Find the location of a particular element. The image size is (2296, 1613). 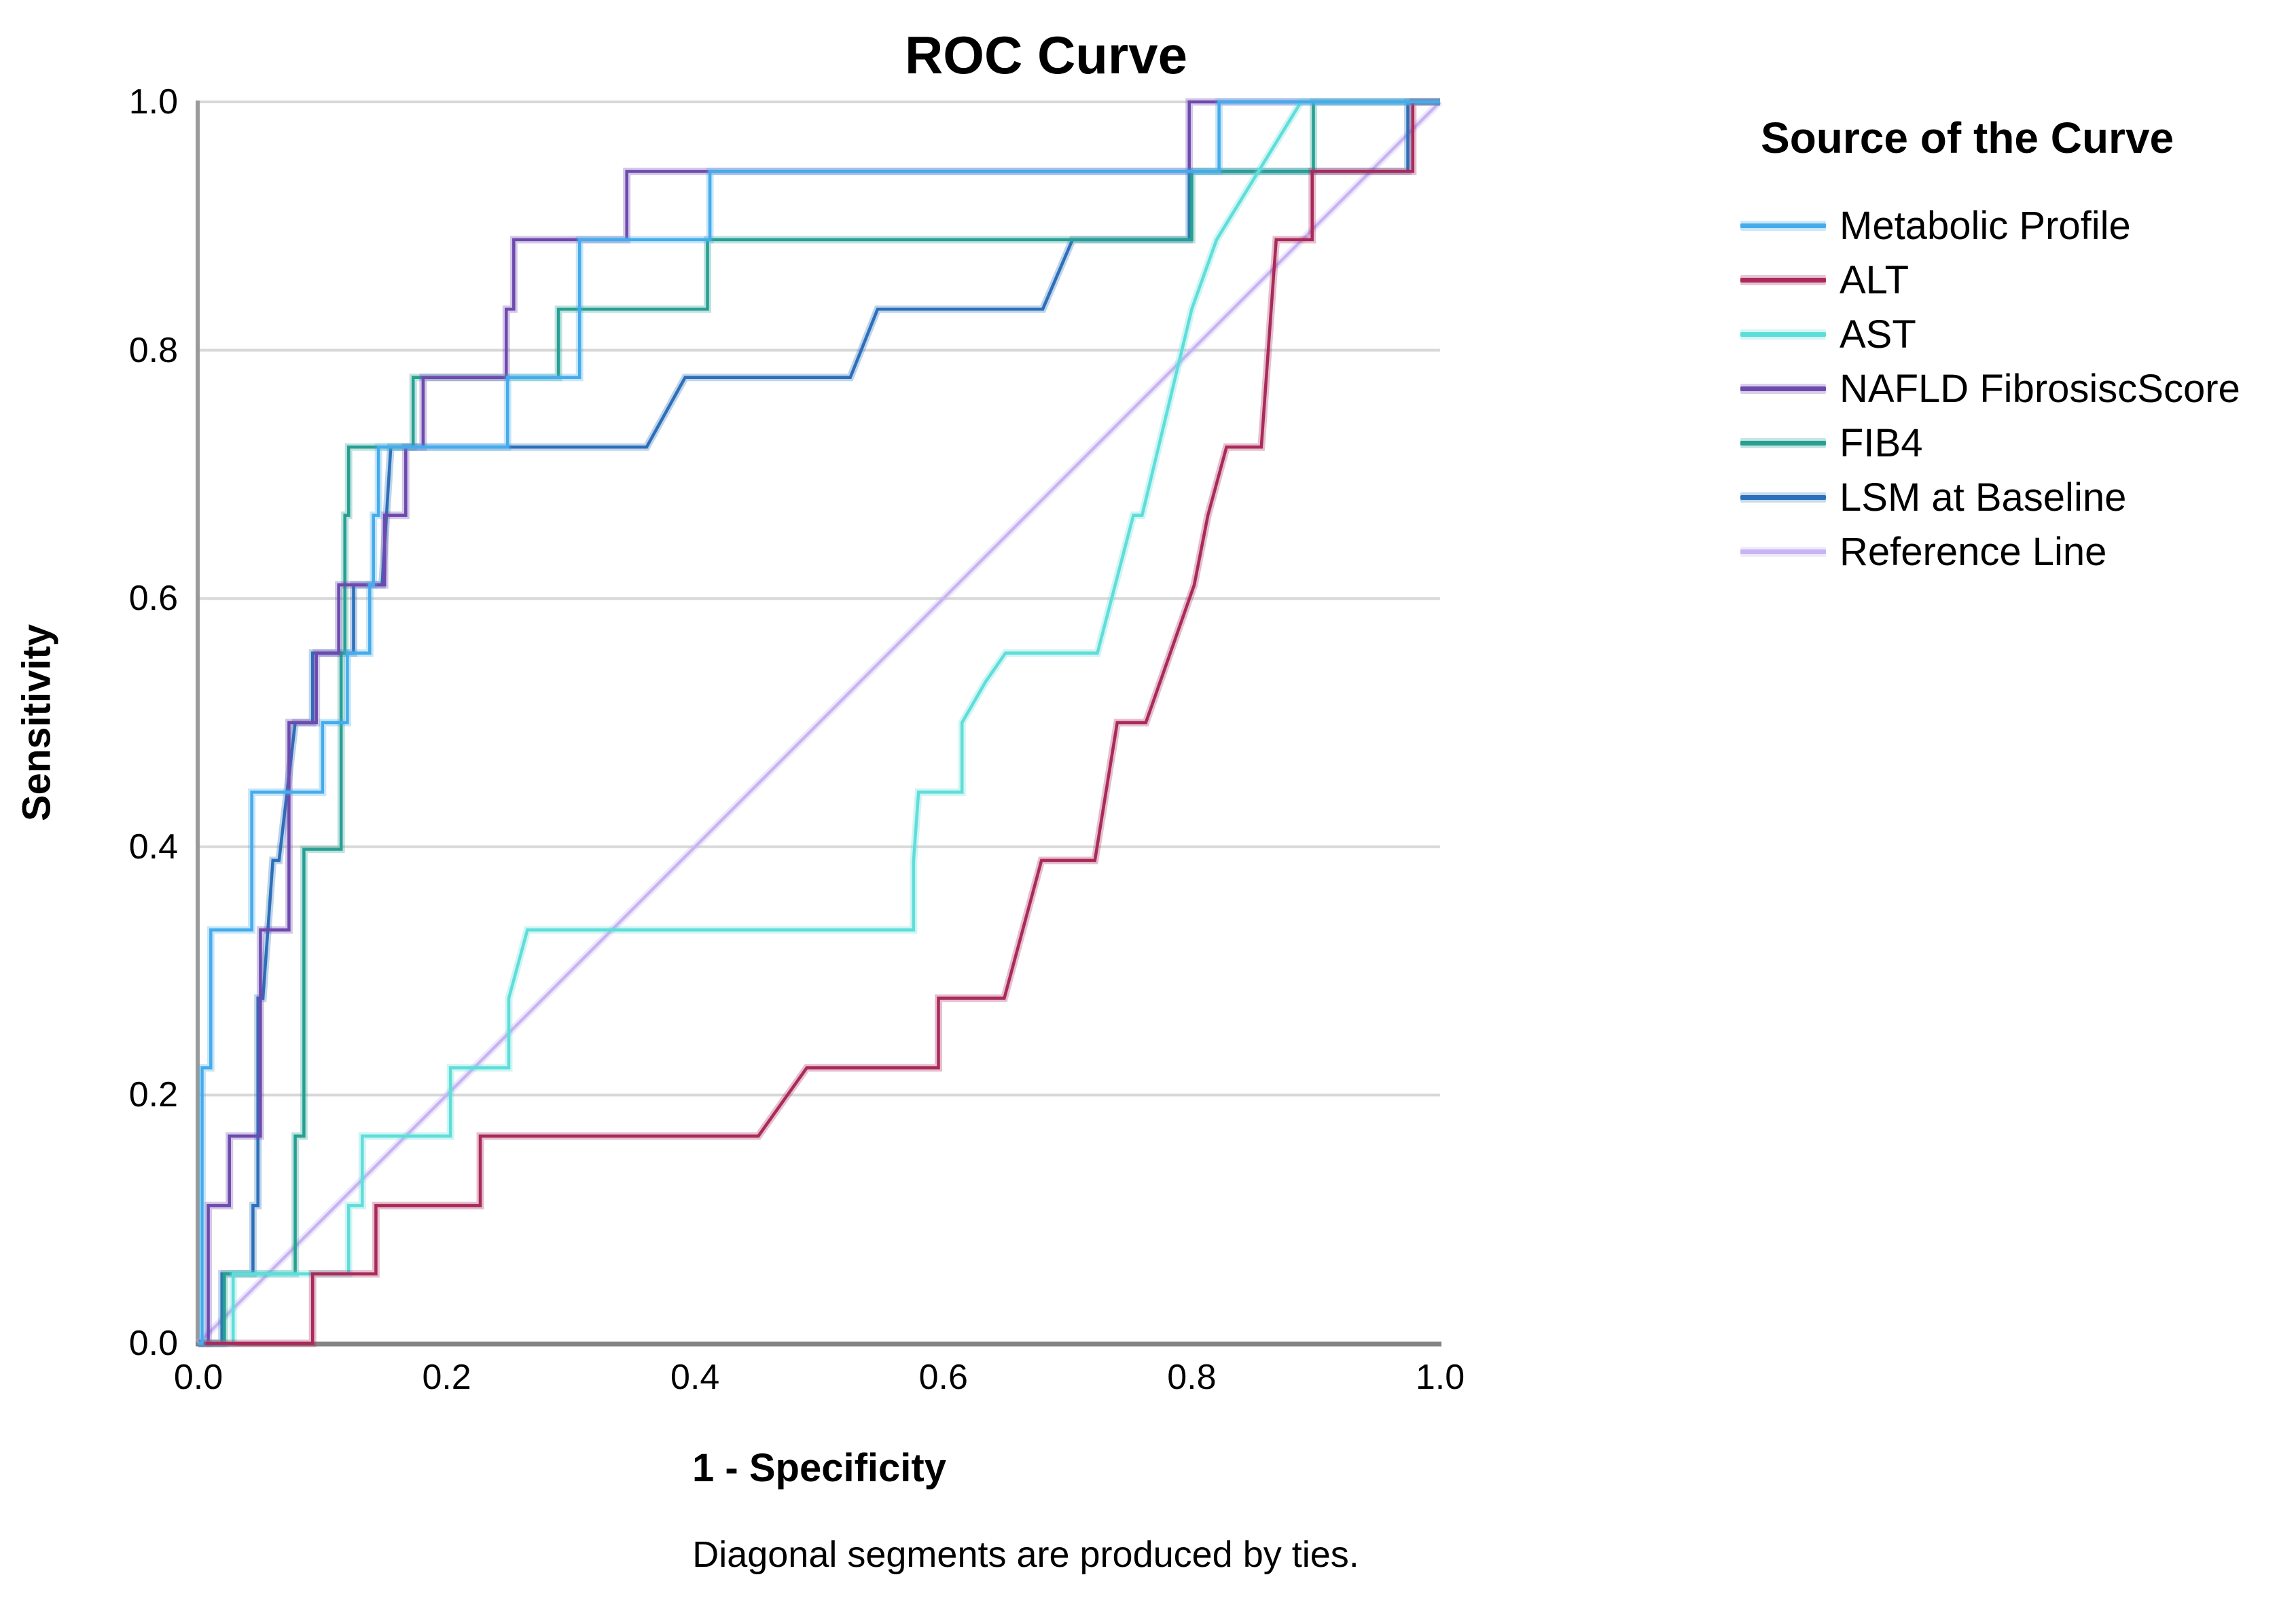

legend-entry: Metabolic Profile is located at coordinates (1935, 225).